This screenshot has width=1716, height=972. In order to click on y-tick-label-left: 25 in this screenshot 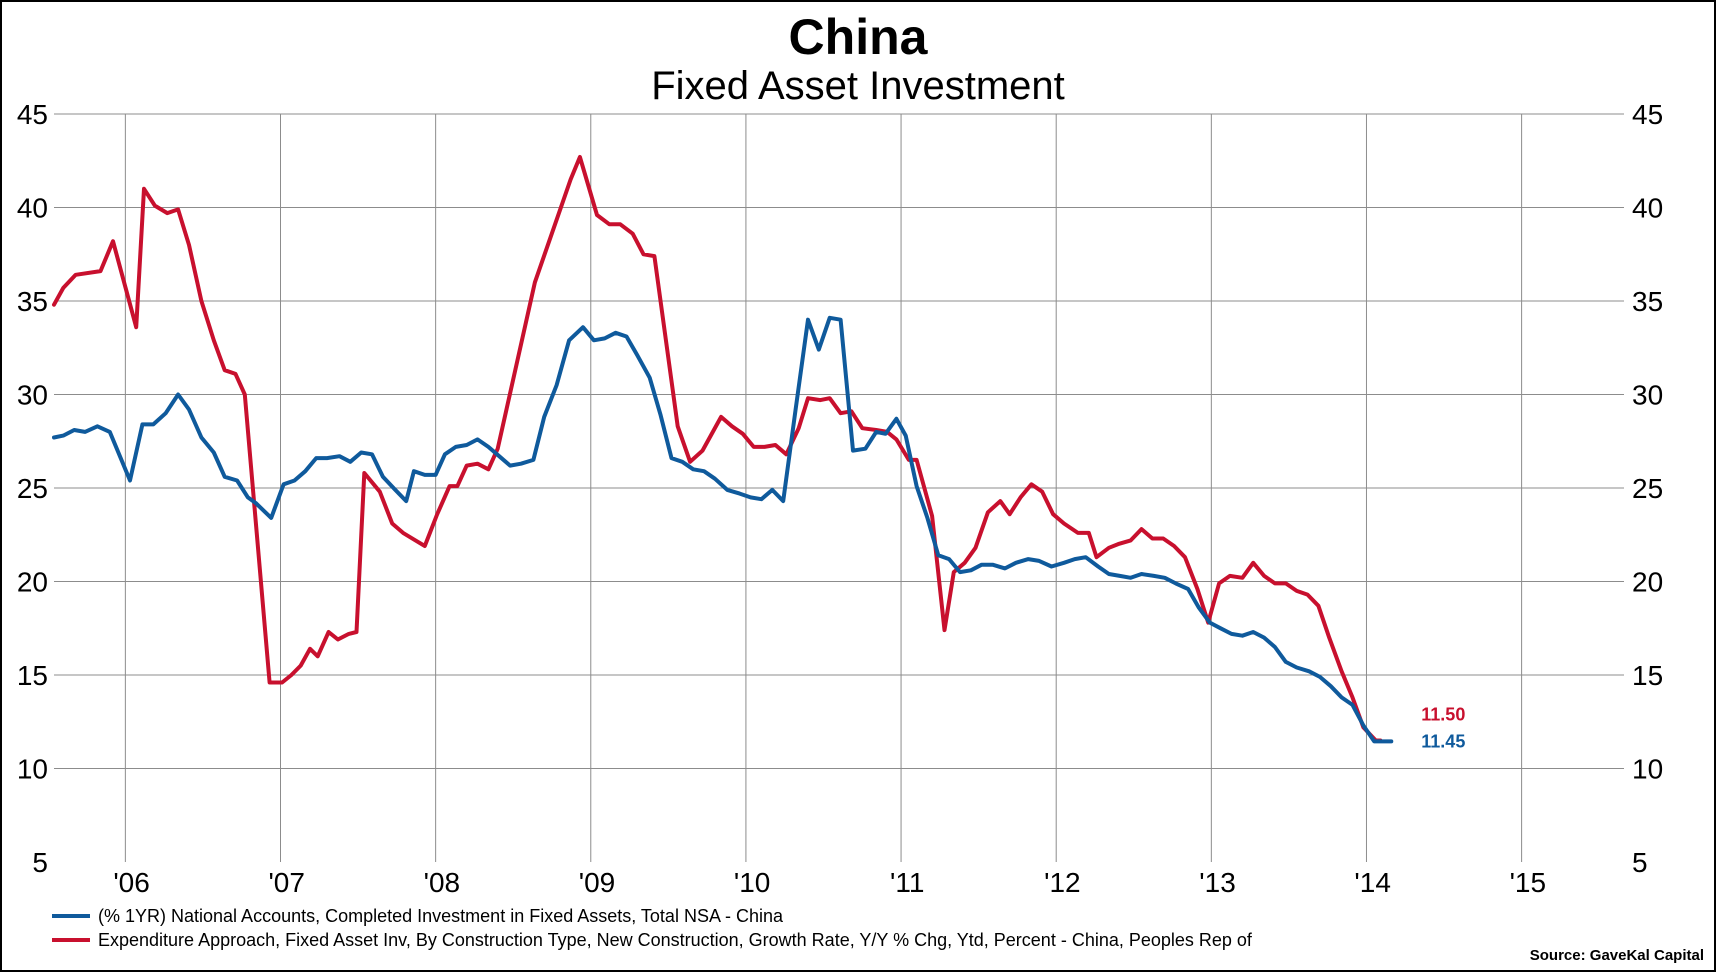, I will do `click(32, 488)`.